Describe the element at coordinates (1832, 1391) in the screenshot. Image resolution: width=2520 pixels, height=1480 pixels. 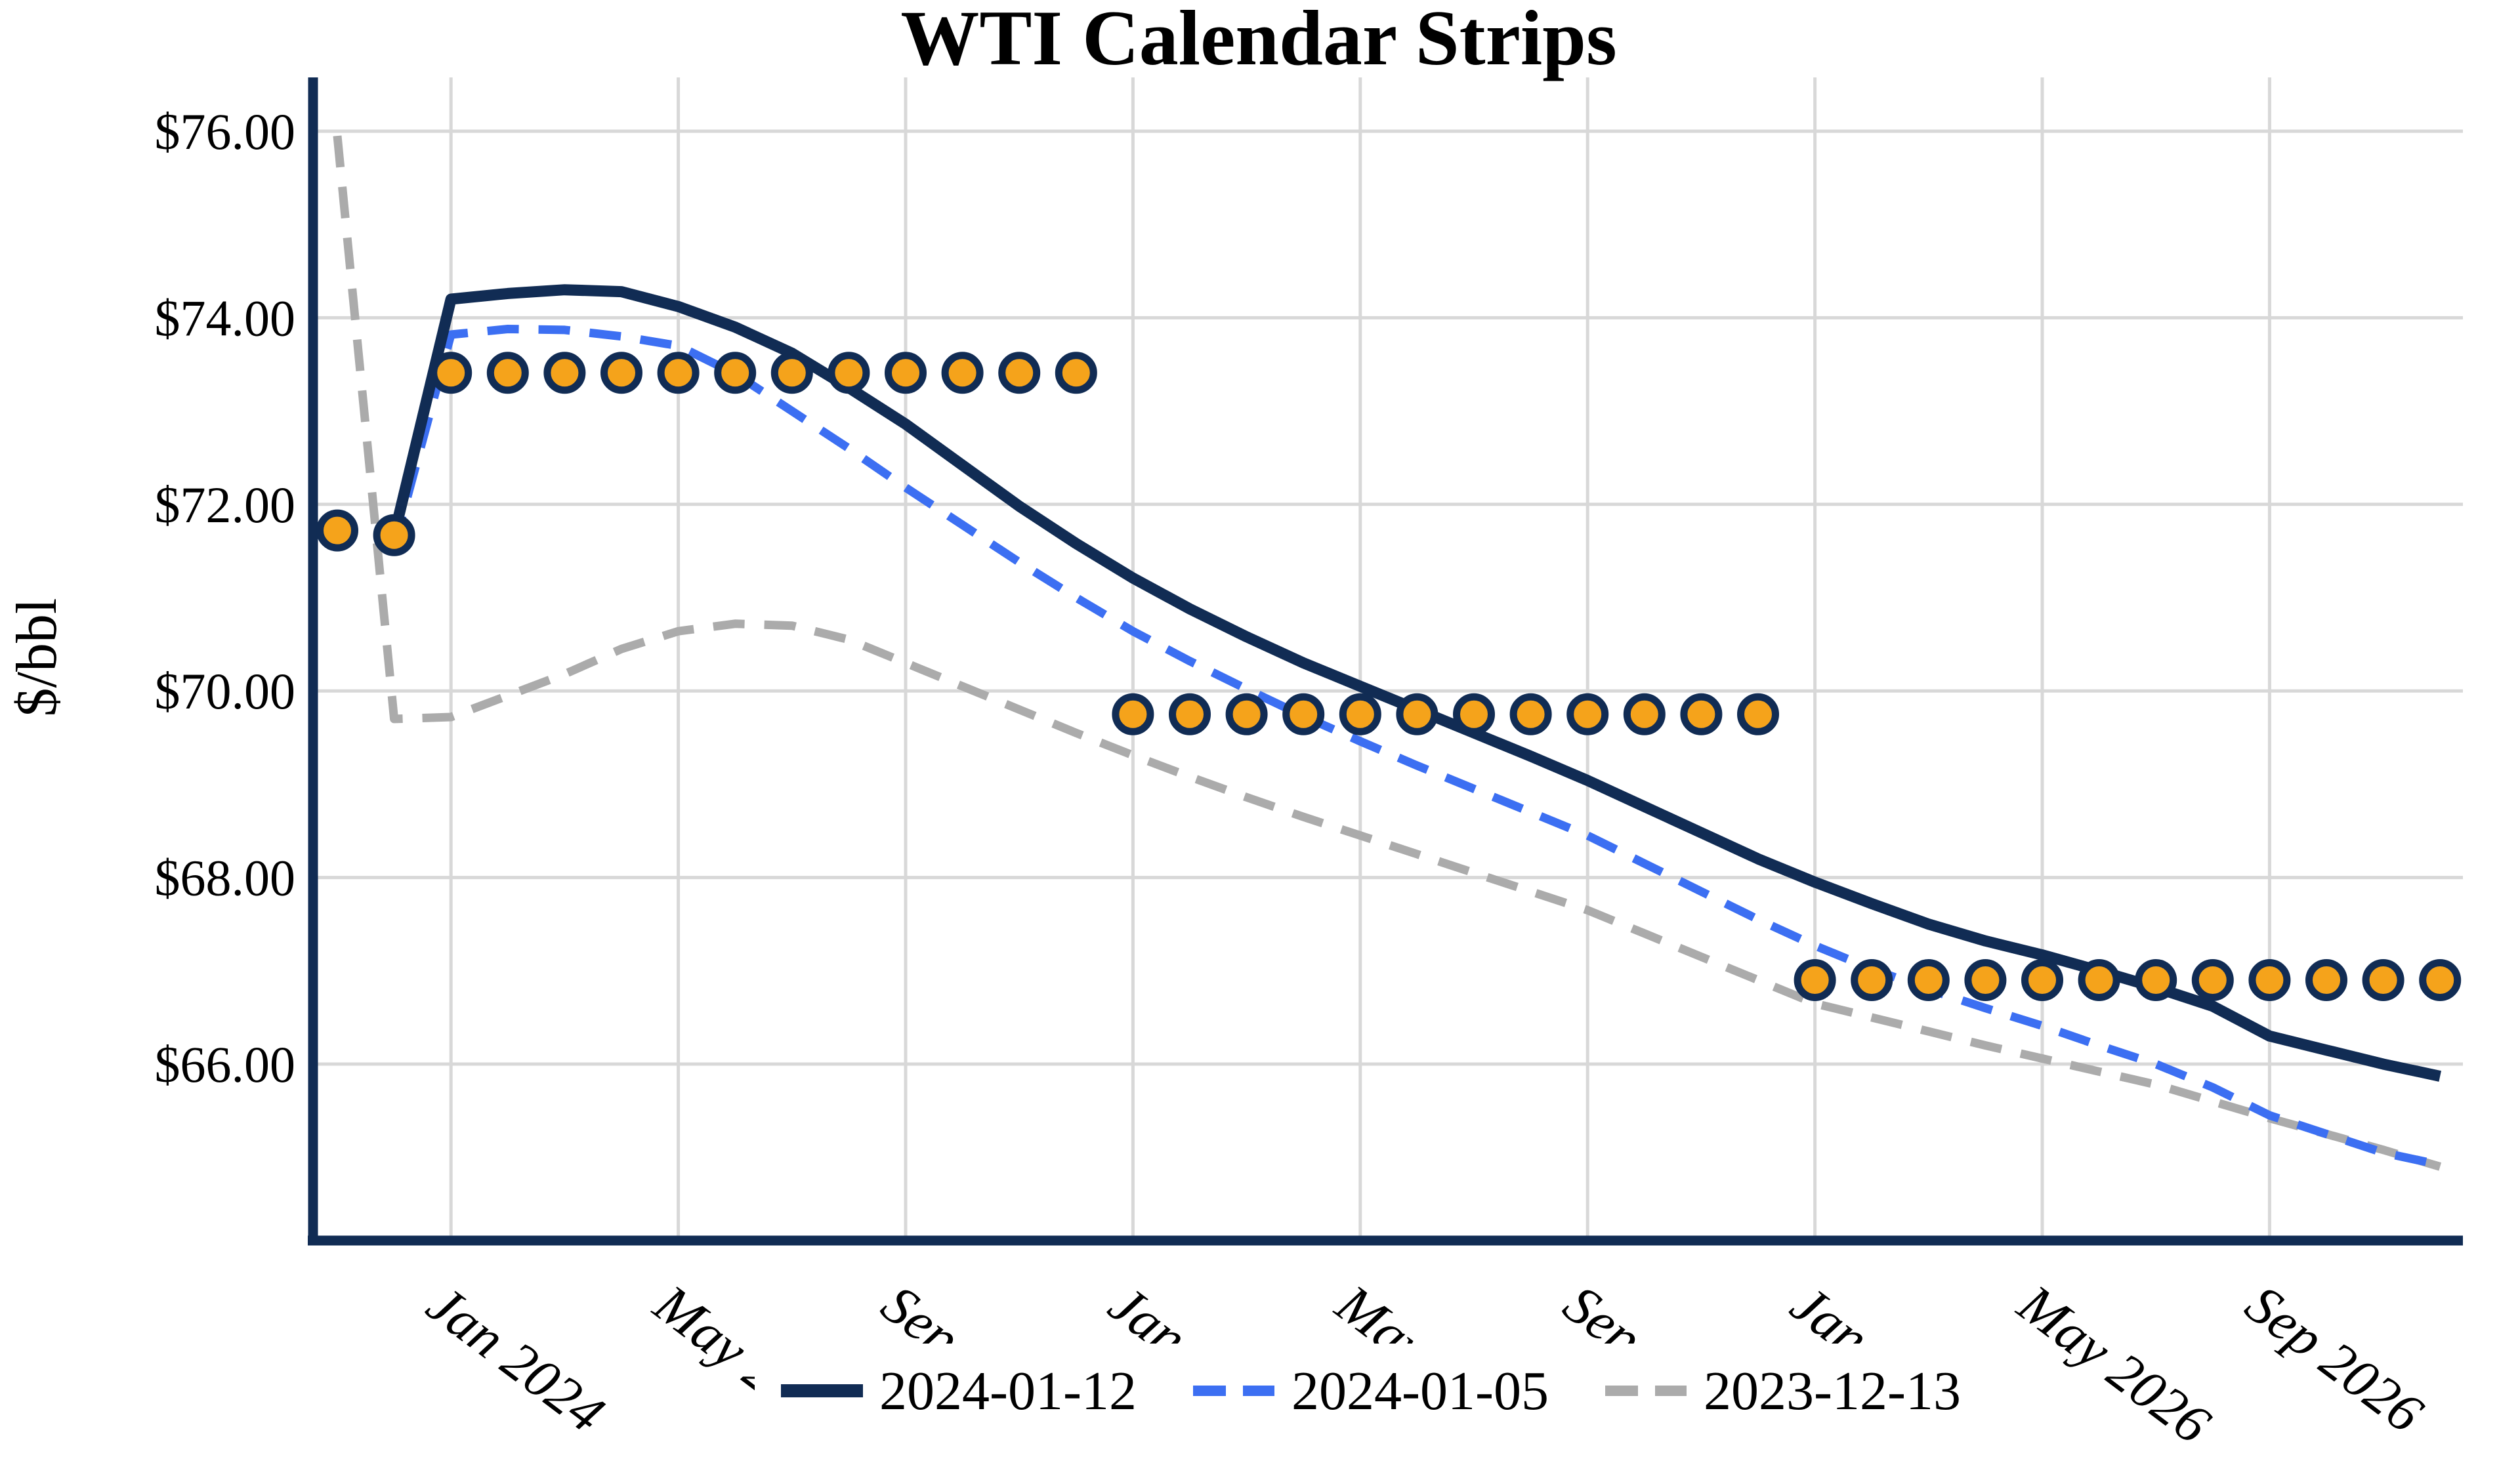
I see `legend-label-2023-12-13: 2023-12-13` at that location.